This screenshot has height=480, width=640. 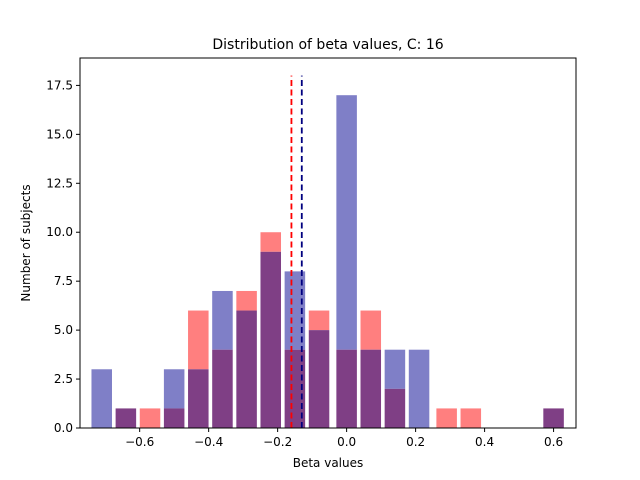 I want to click on x-axis-ticks: −0.6 −0.4 −0.2 0.0 0.2 0.4 0.6, so click(x=344, y=438).